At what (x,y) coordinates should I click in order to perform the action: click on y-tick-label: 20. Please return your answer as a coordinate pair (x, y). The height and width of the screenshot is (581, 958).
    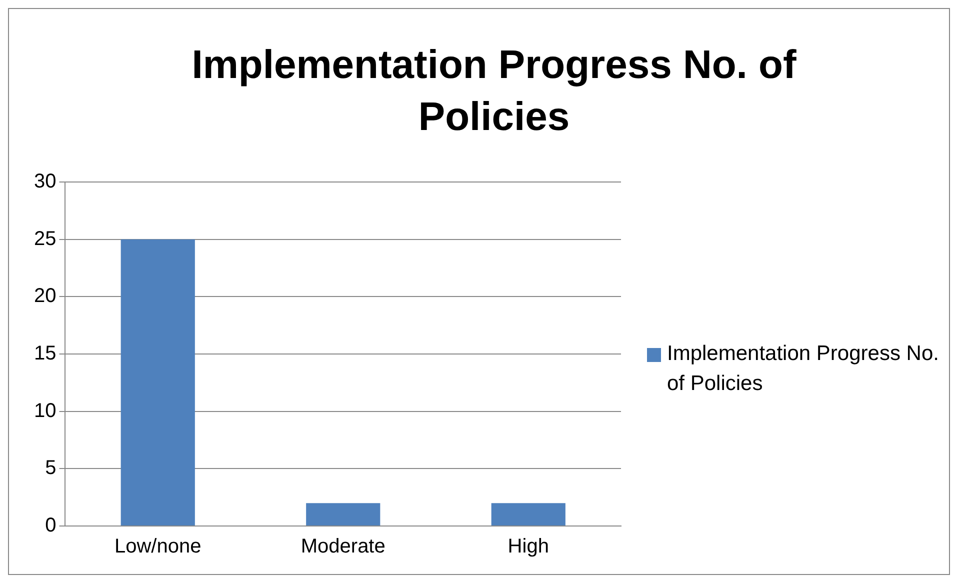
    Looking at the image, I should click on (45, 296).